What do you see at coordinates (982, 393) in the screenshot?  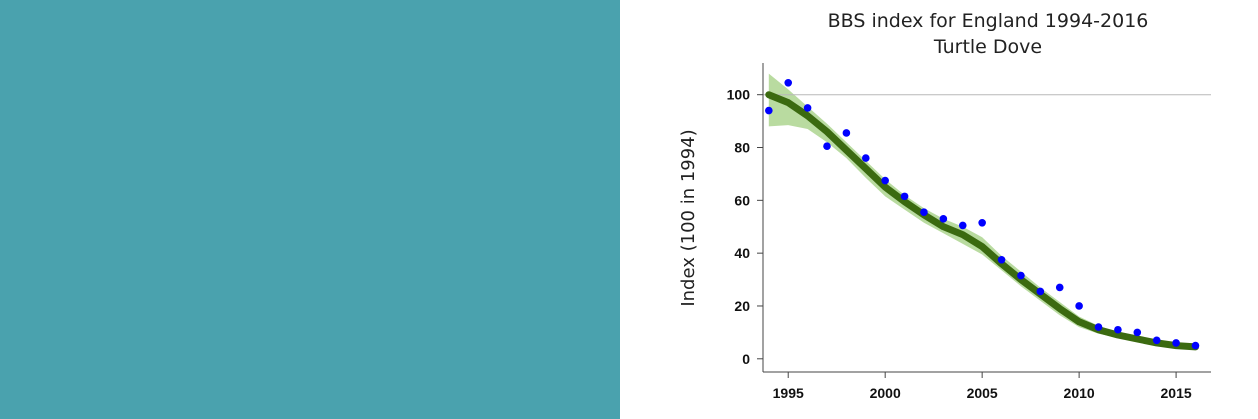 I see `x-tick-label: 2005` at bounding box center [982, 393].